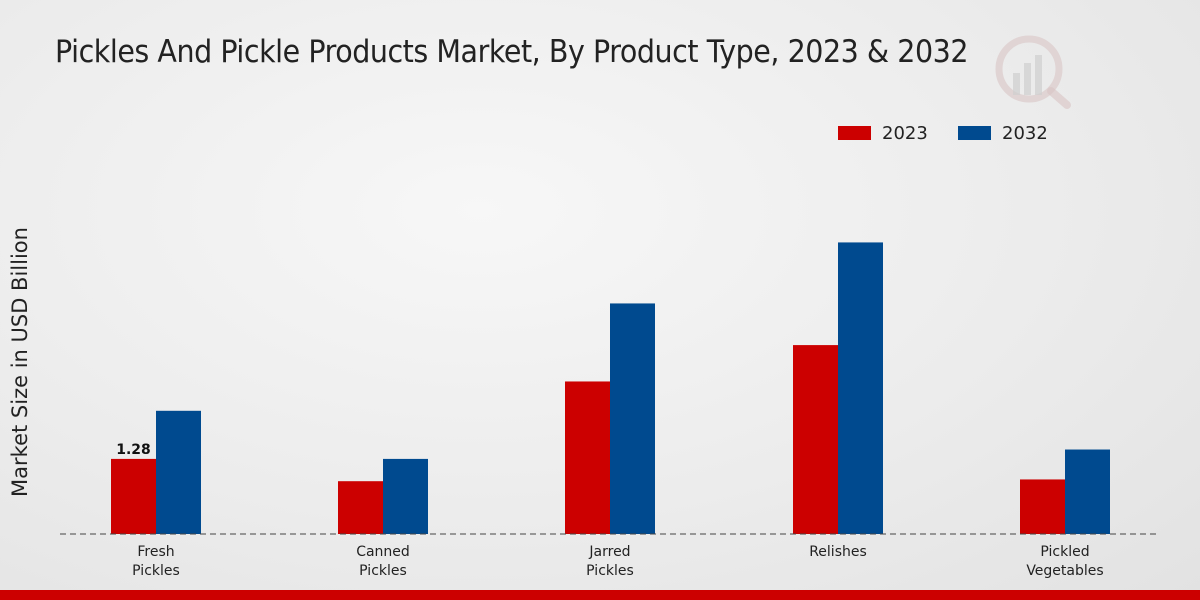 The width and height of the screenshot is (1200, 600). I want to click on category-label-0: Fresh Pickles, so click(156, 561).